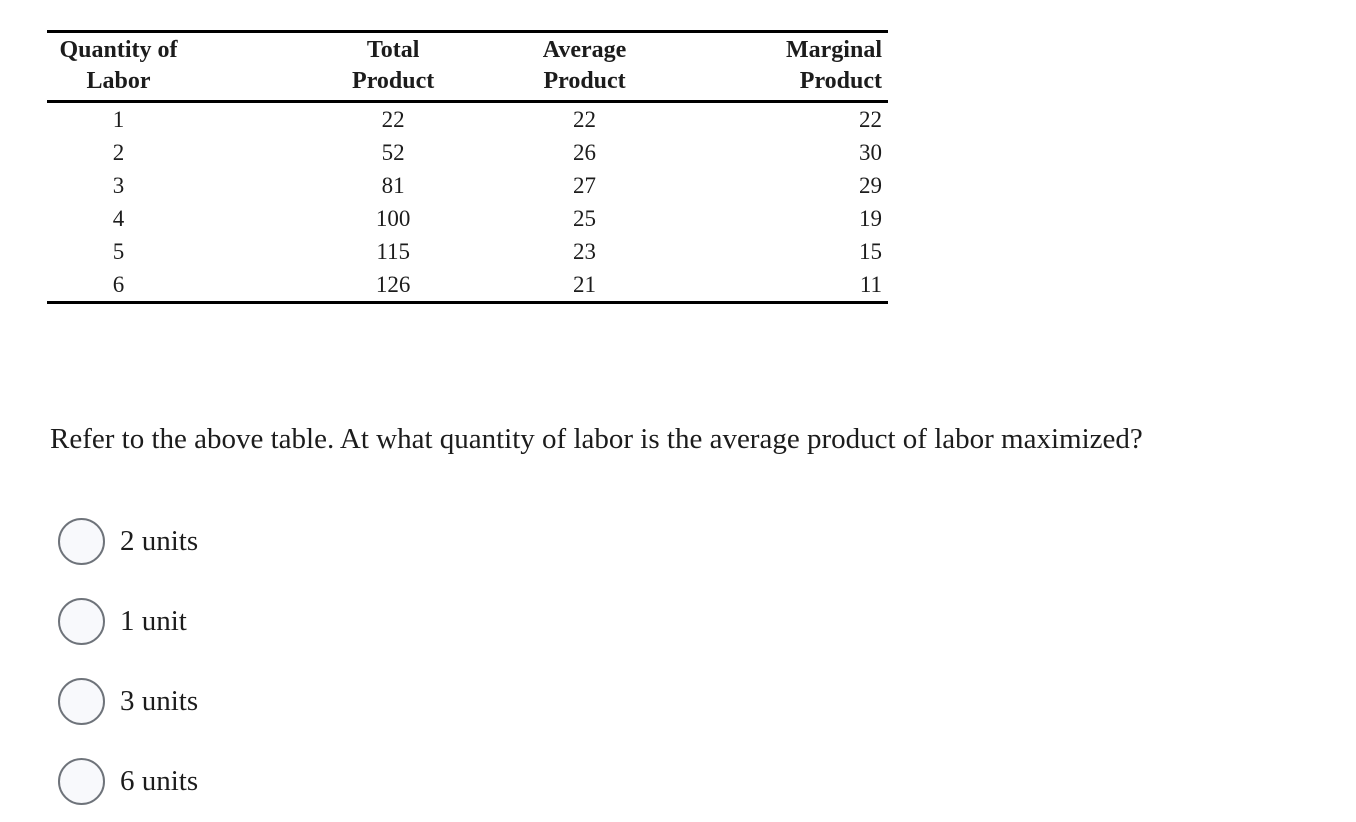 This screenshot has height=822, width=1356. Describe the element at coordinates (393, 185) in the screenshot. I see `table-cell: 81` at that location.